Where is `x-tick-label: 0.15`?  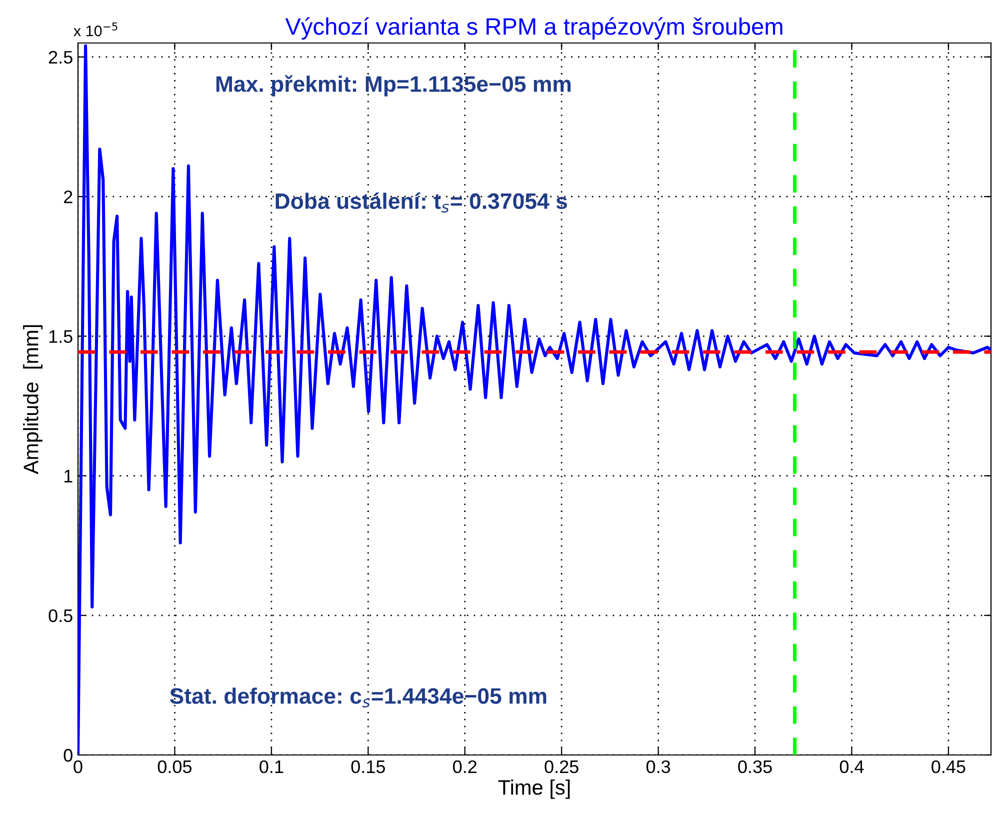
x-tick-label: 0.15 is located at coordinates (368, 767).